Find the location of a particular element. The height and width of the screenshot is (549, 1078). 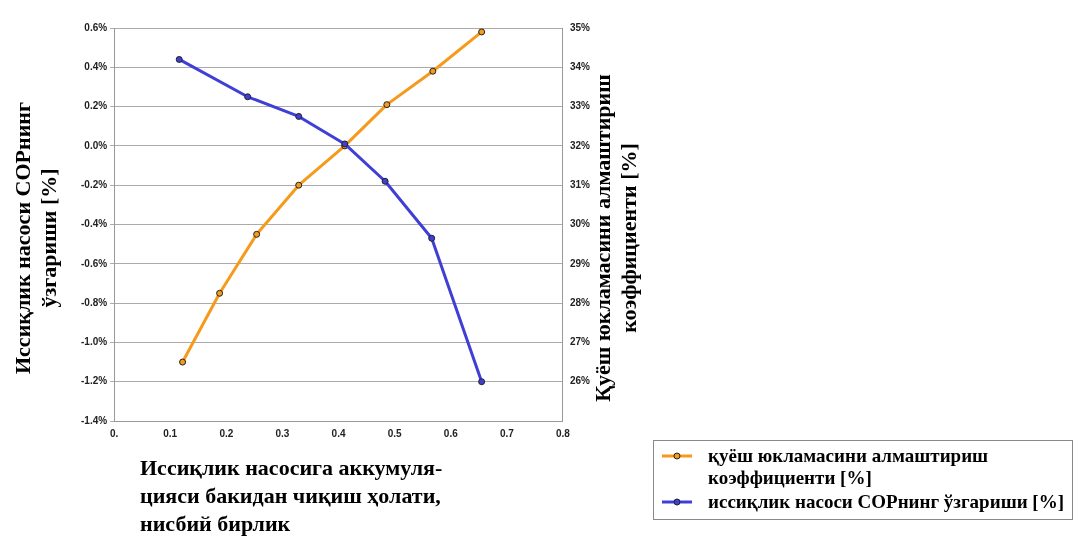

y2-tick-label: 30% is located at coordinates (580, 224).